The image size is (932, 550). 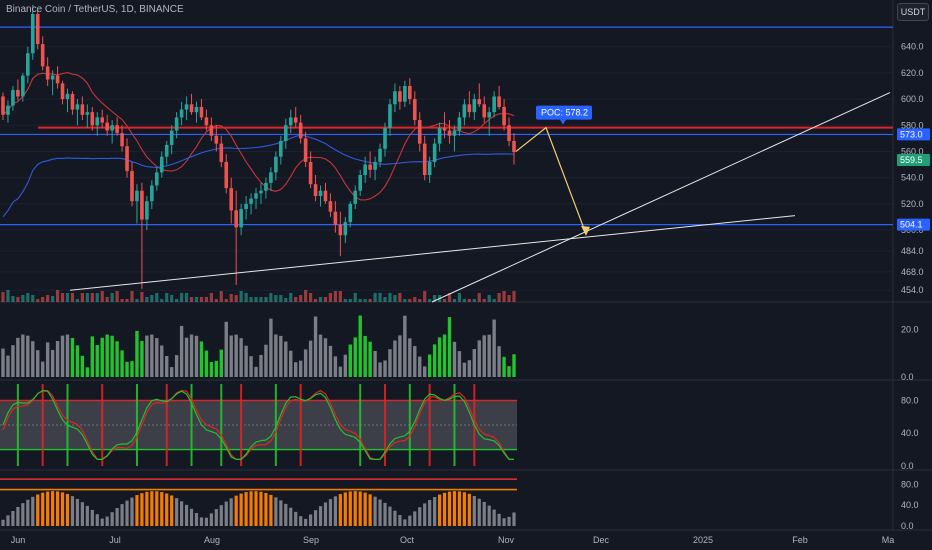 What do you see at coordinates (888, 540) in the screenshot?
I see `time-tick-label: Ma` at bounding box center [888, 540].